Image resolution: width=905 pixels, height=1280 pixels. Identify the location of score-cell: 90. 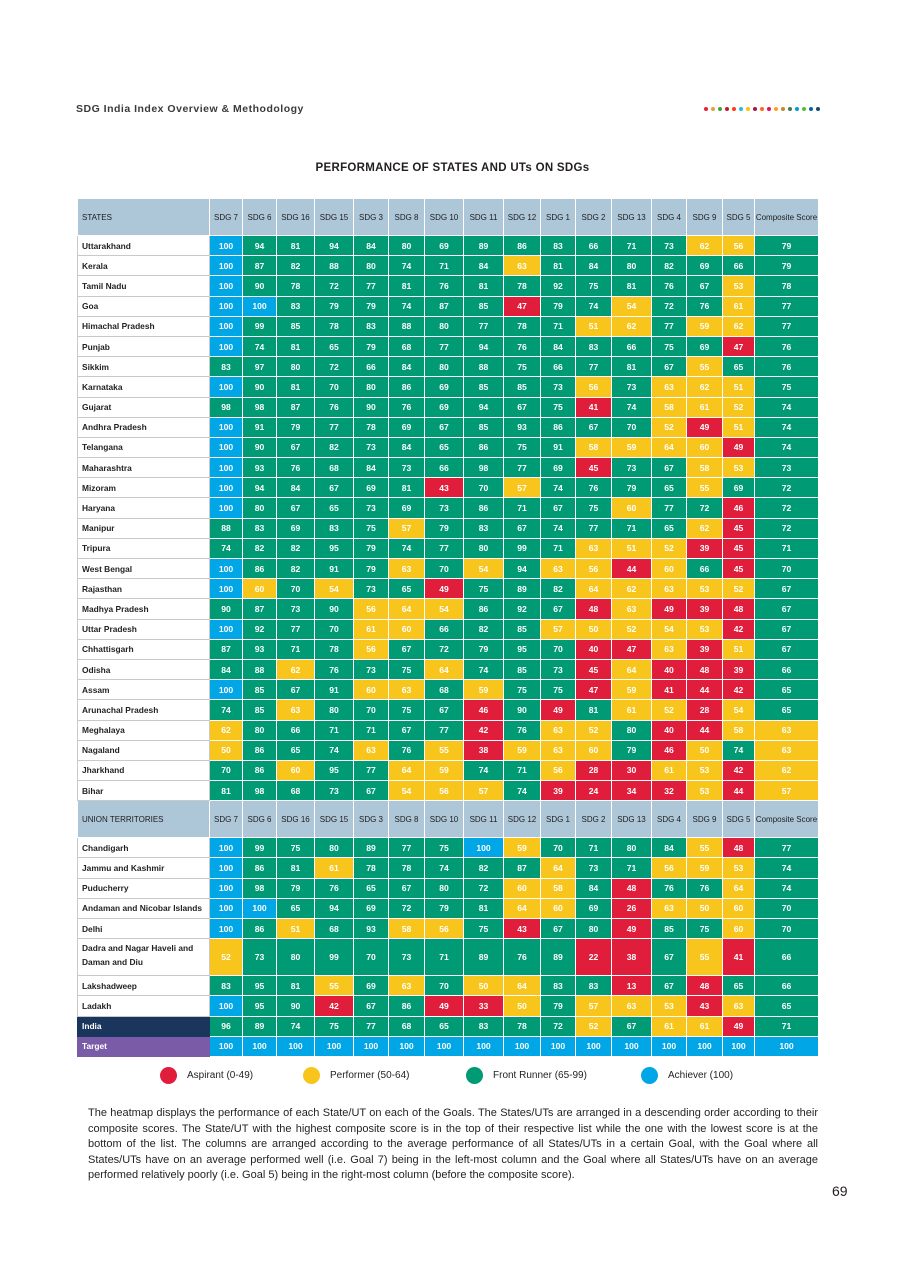
(371, 407).